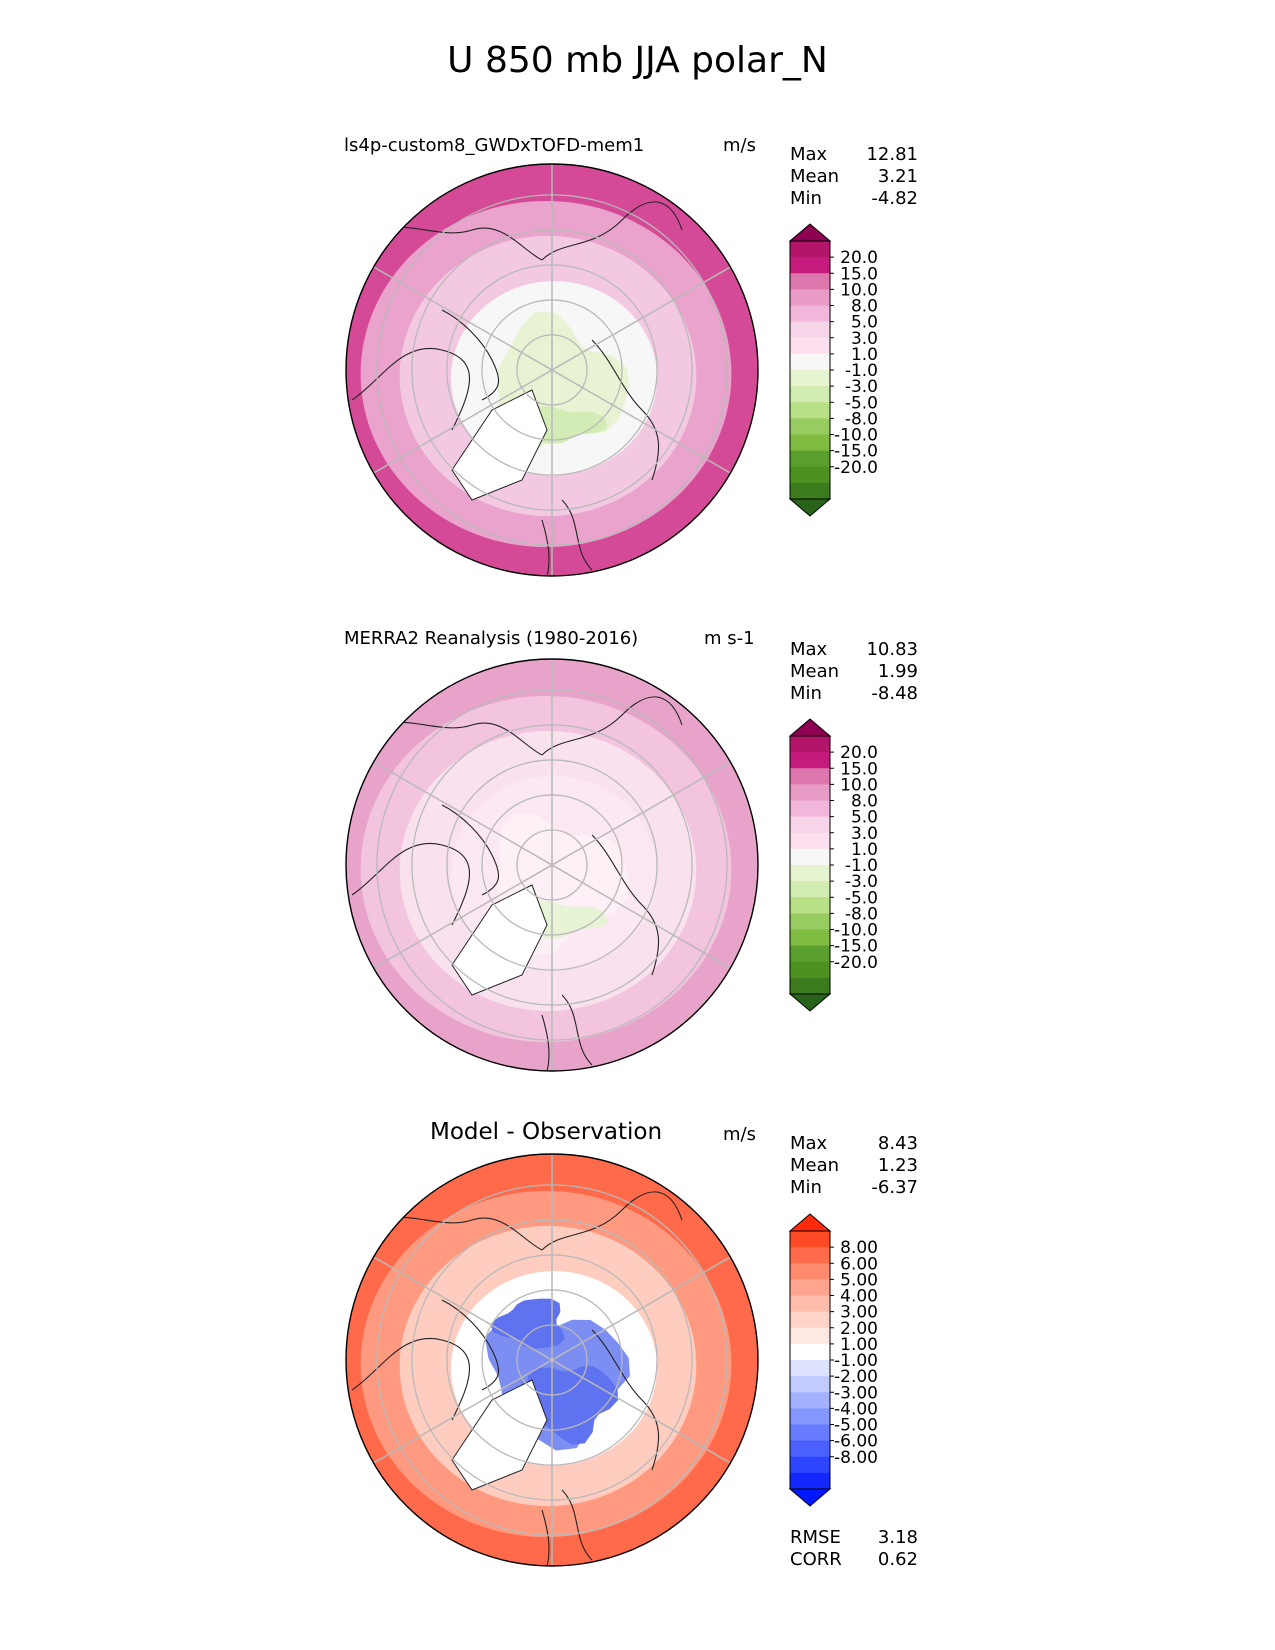  What do you see at coordinates (859, 1297) in the screenshot?
I see `colorbar-tick-label: 4.00` at bounding box center [859, 1297].